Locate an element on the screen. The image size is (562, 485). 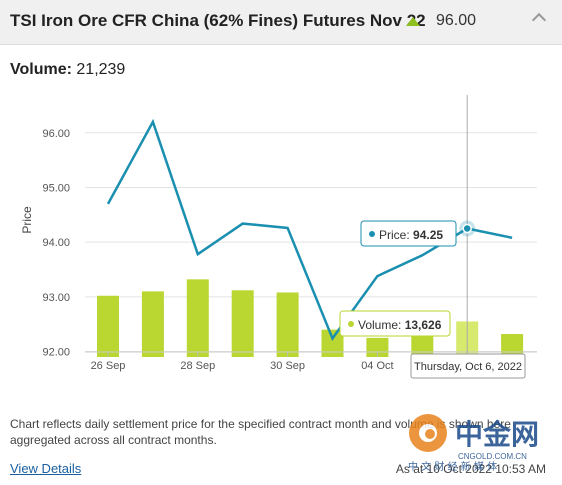
volume-tooltip-label: Volume: is located at coordinates (379, 325).